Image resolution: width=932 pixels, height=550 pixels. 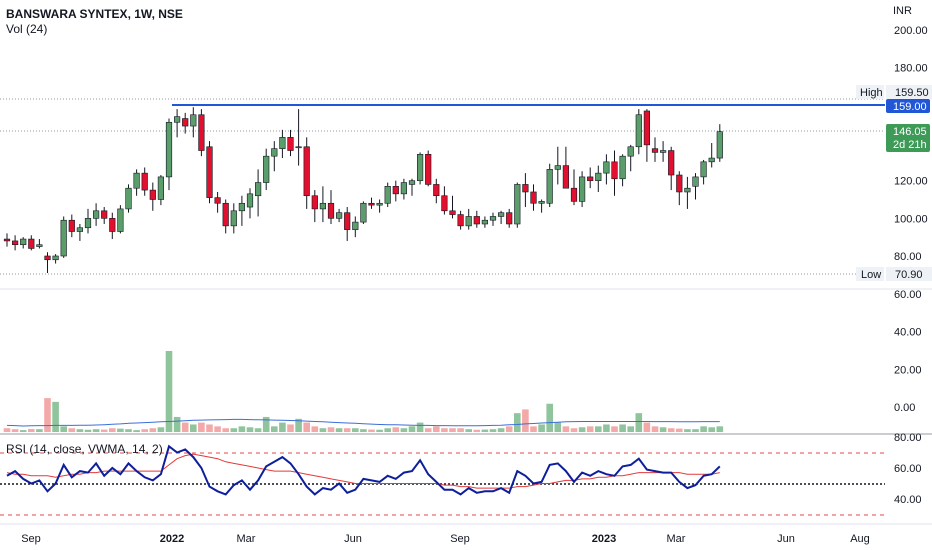 I want to click on currency-label: INR, so click(x=902, y=11).